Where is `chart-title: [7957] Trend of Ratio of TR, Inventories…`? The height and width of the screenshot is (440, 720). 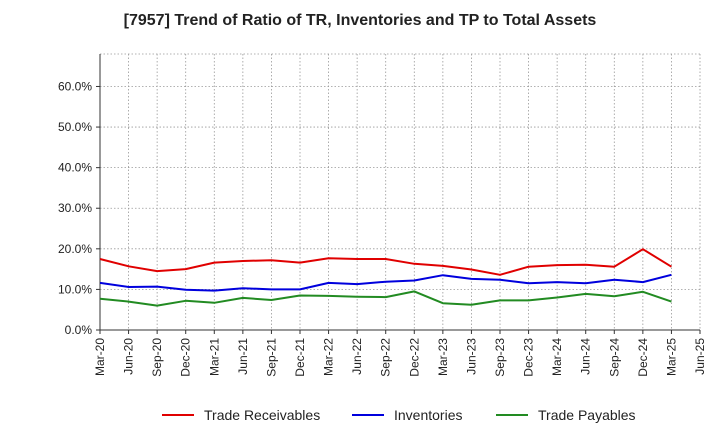 chart-title: [7957] Trend of Ratio of TR, Inventories… is located at coordinates (360, 20).